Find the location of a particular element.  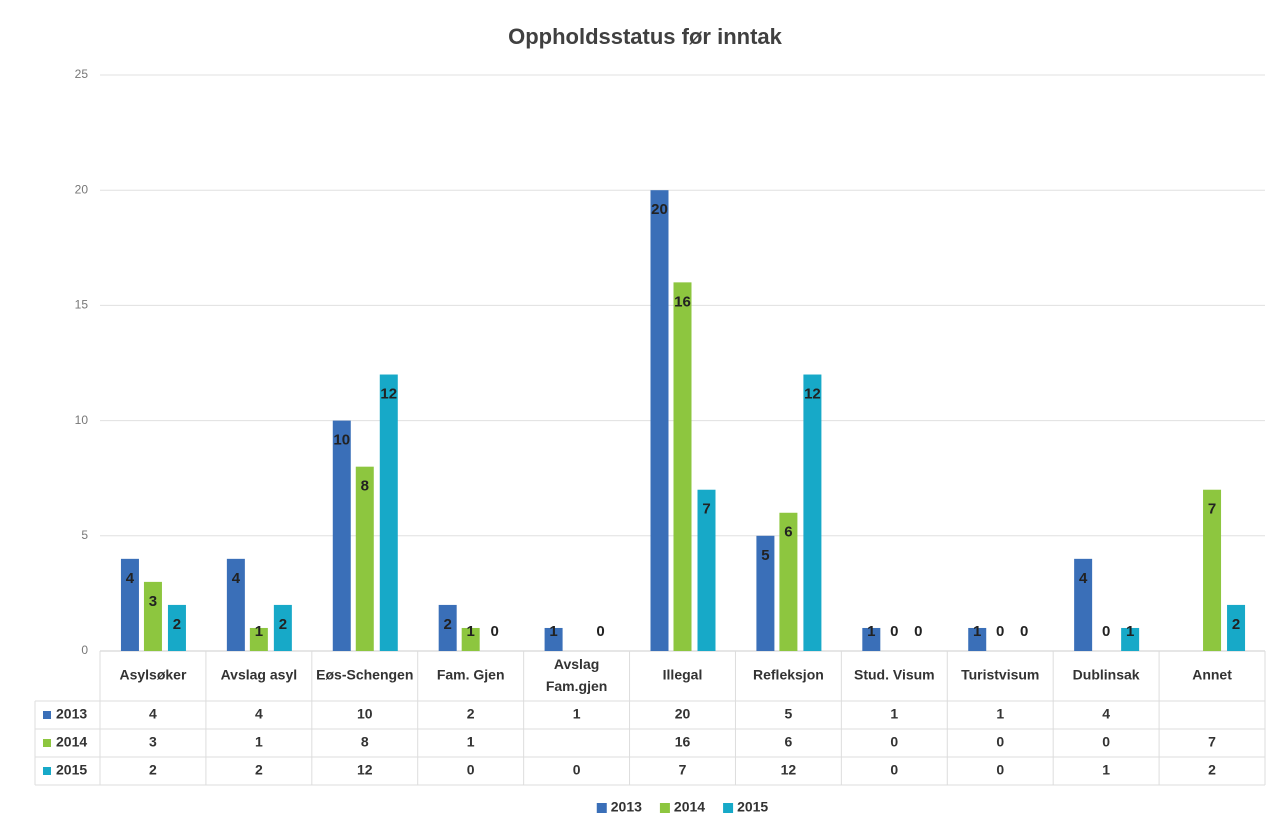

legend: 2013 2014 2015 is located at coordinates (682, 807).